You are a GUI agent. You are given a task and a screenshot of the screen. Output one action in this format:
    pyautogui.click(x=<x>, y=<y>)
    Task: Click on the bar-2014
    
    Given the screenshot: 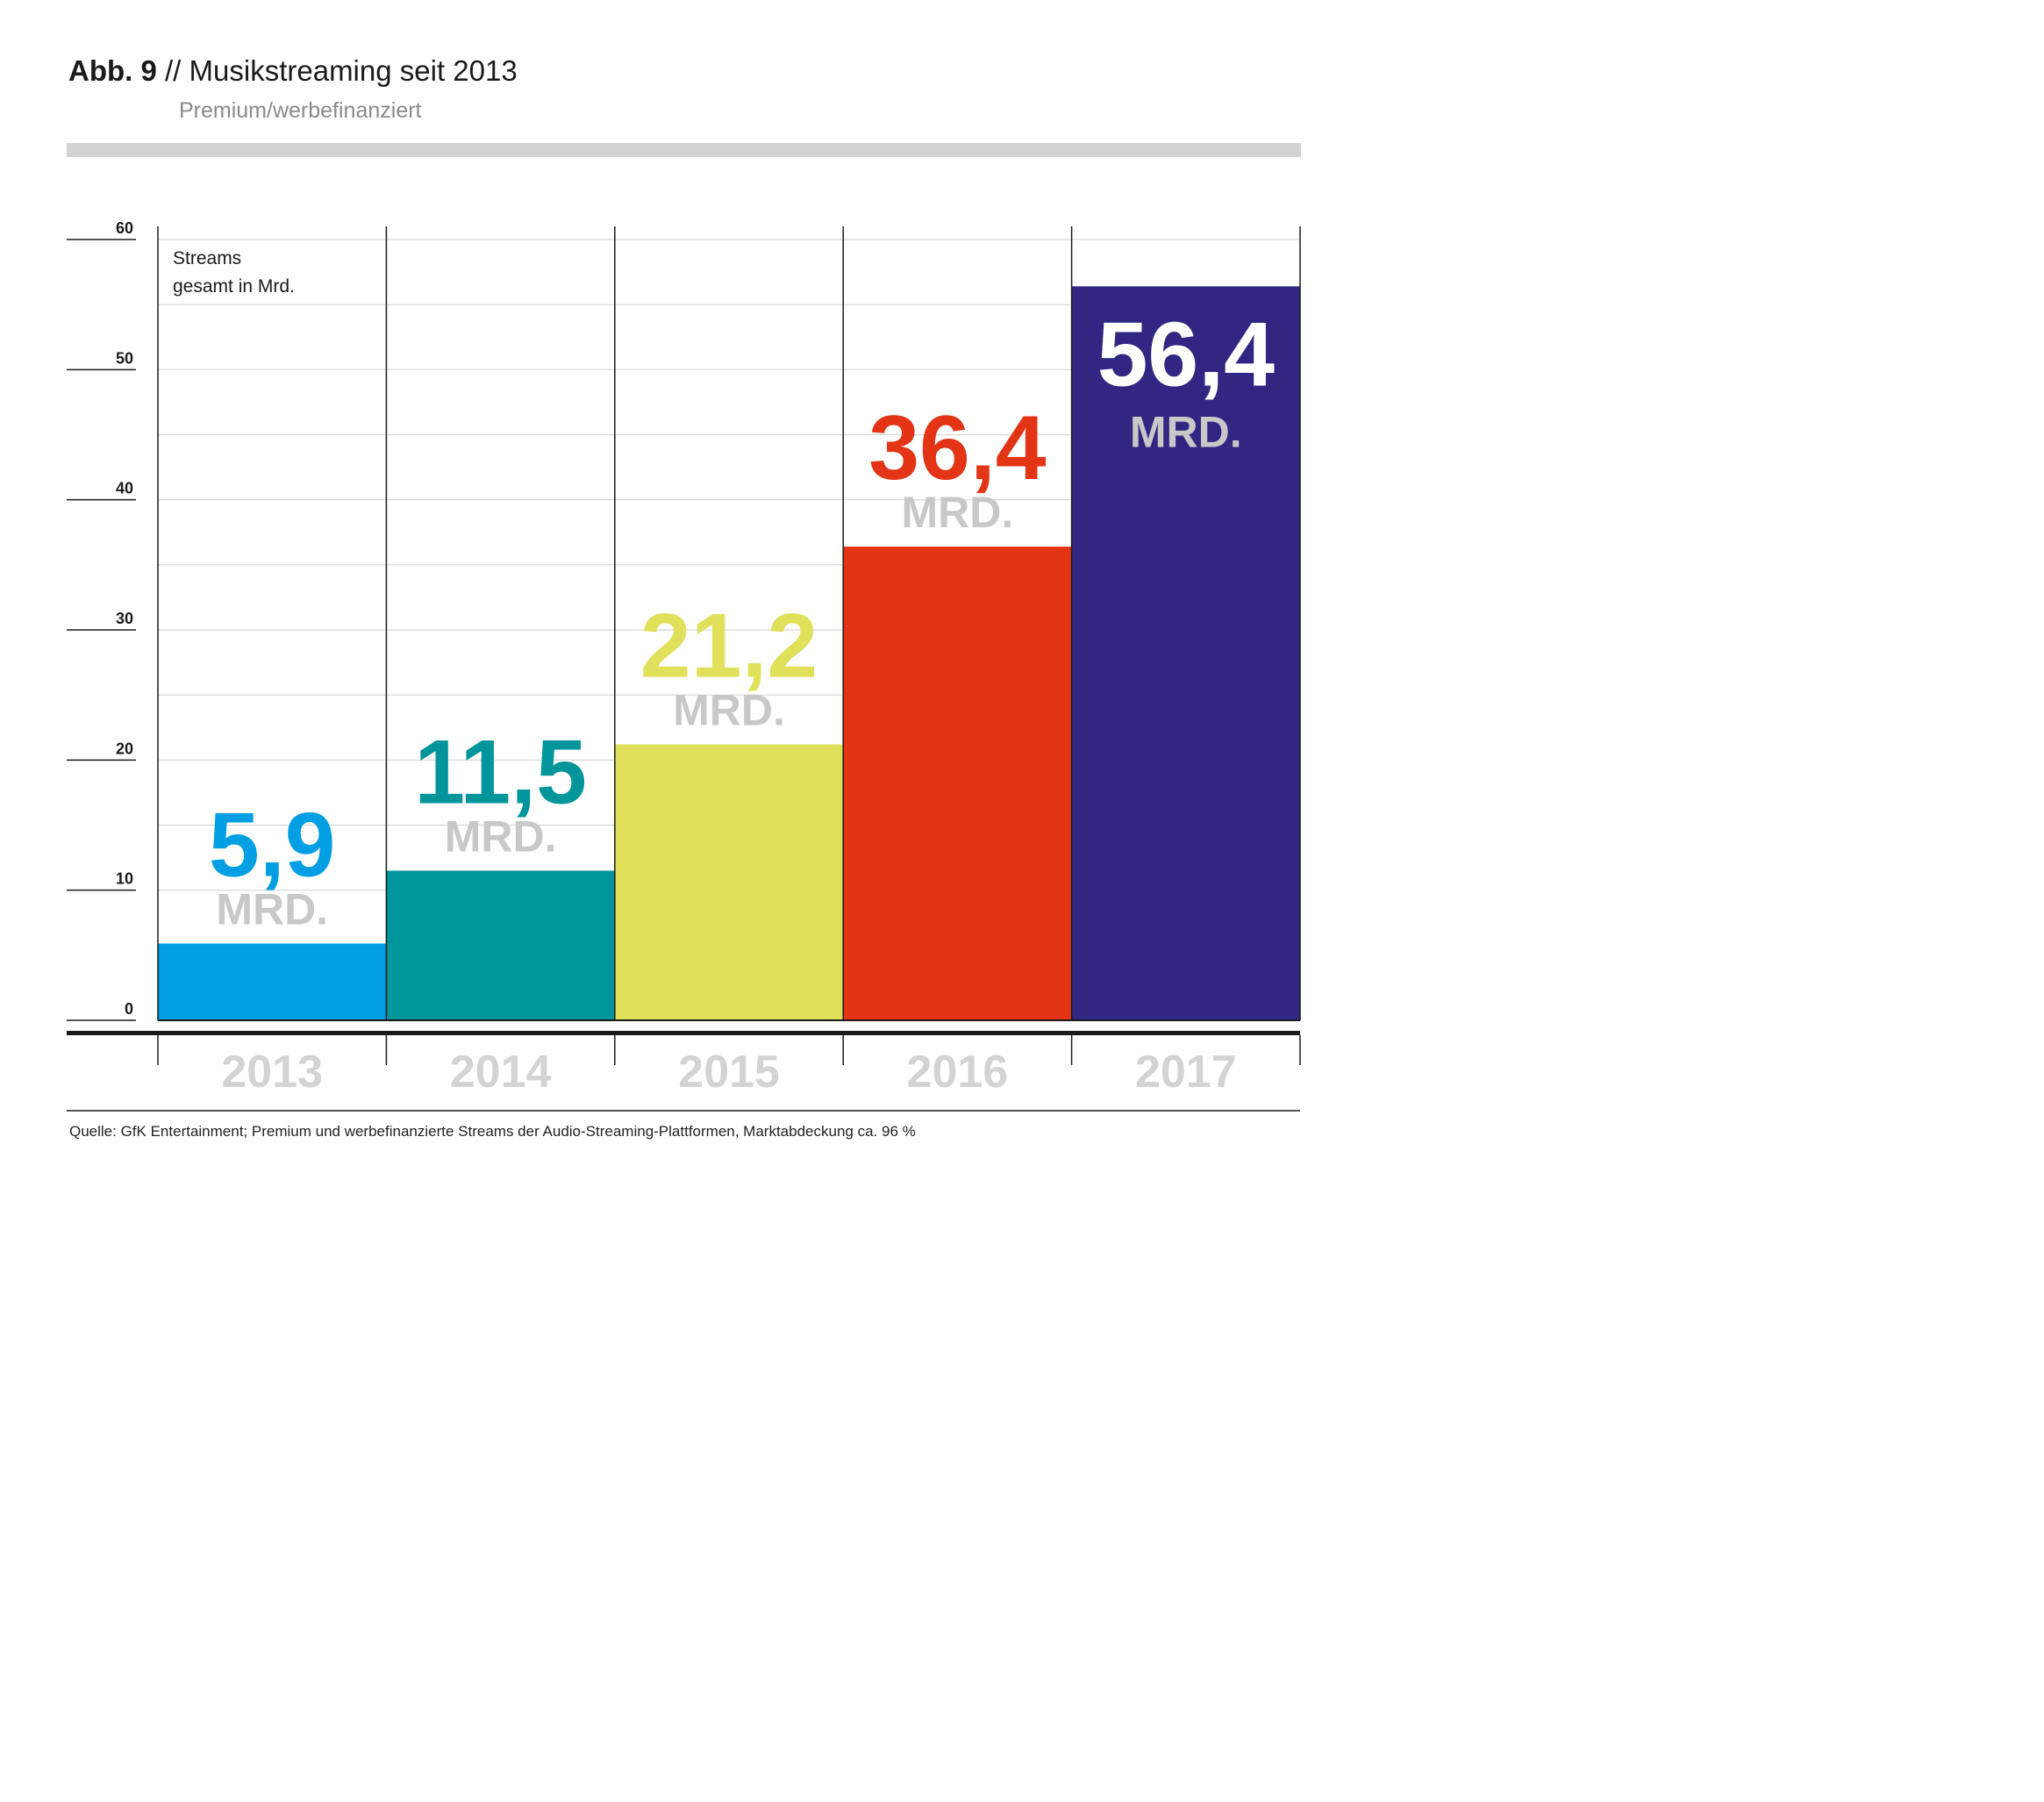 What is the action you would take?
    pyautogui.click(x=501, y=945)
    